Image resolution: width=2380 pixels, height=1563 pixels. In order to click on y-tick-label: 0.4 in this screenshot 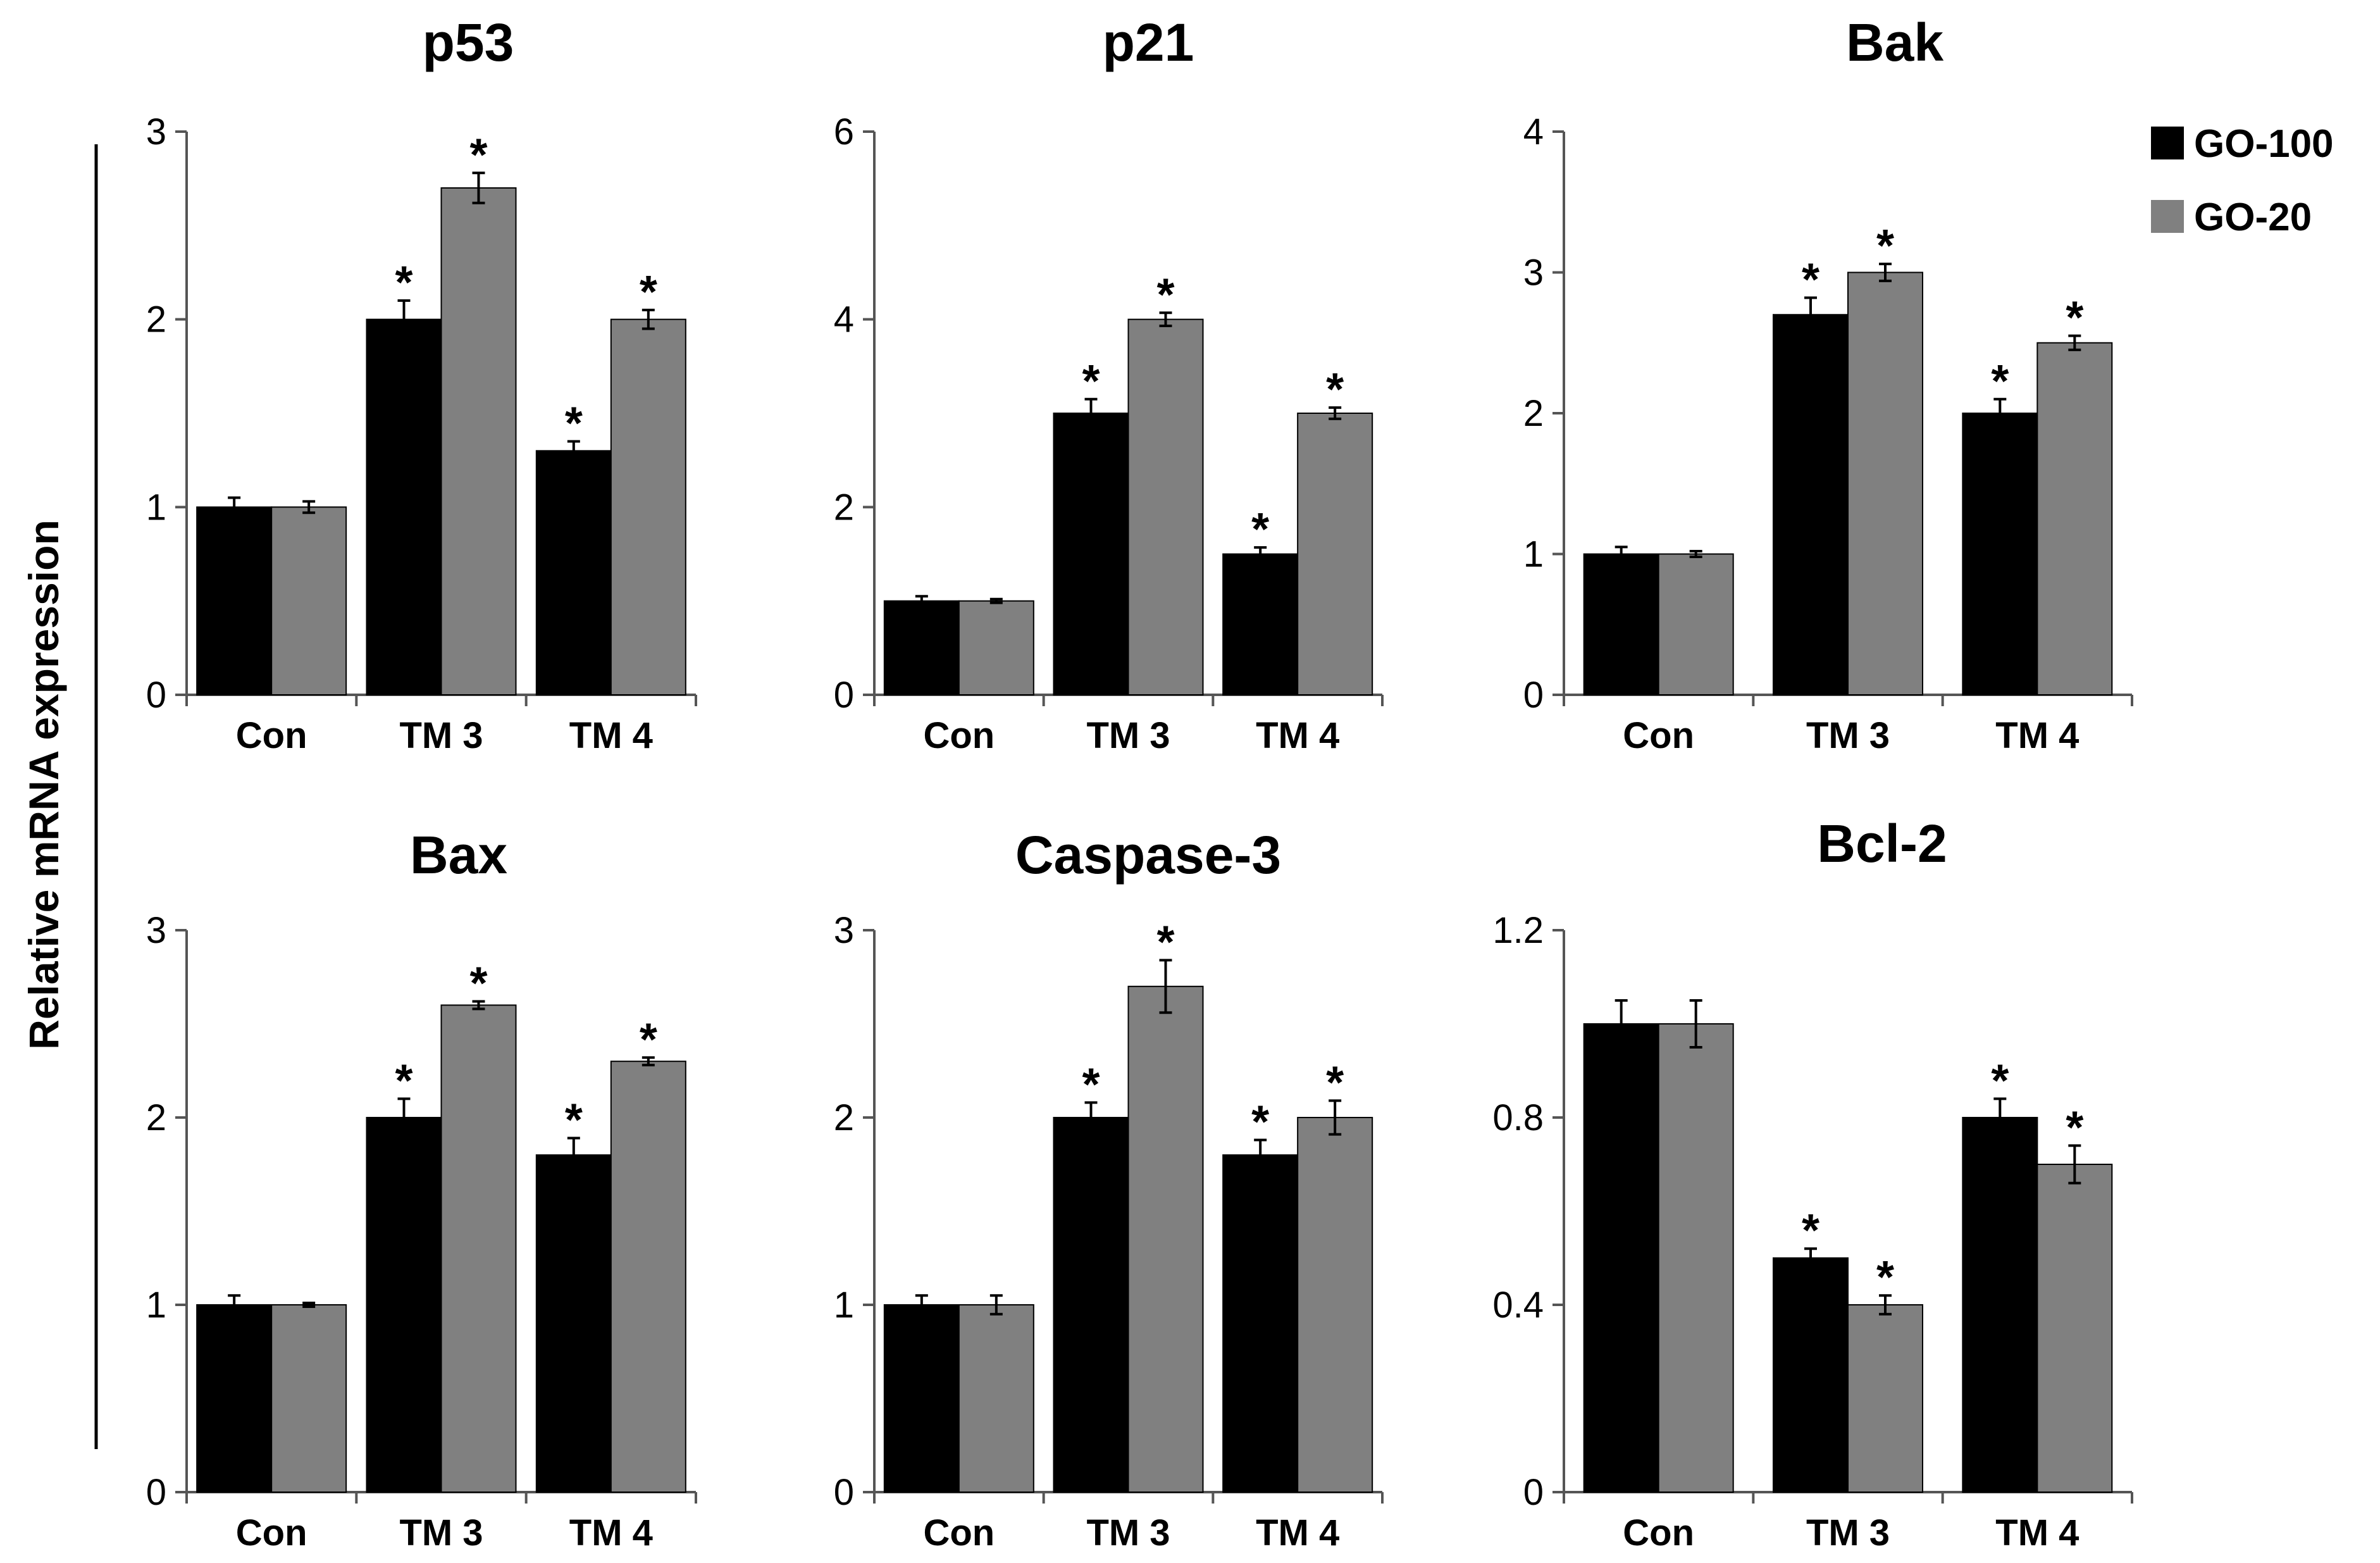, I will do `click(1518, 1305)`.